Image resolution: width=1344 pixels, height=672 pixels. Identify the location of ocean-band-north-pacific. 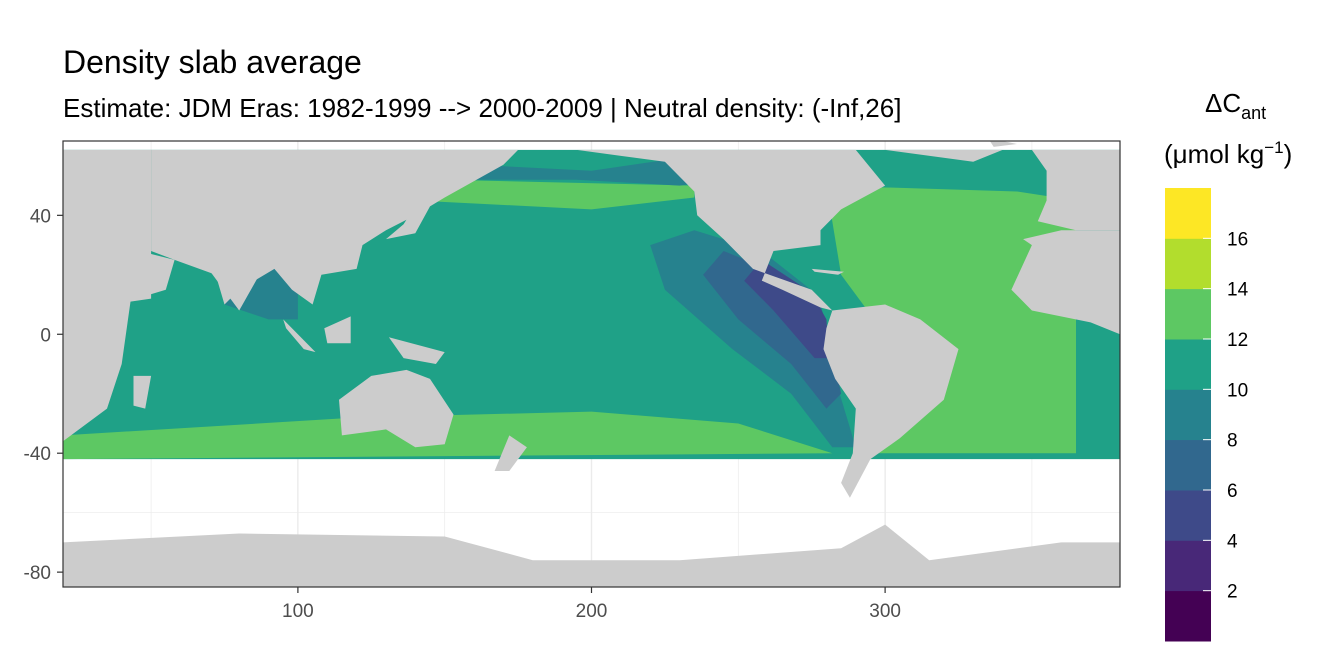
(555, 194).